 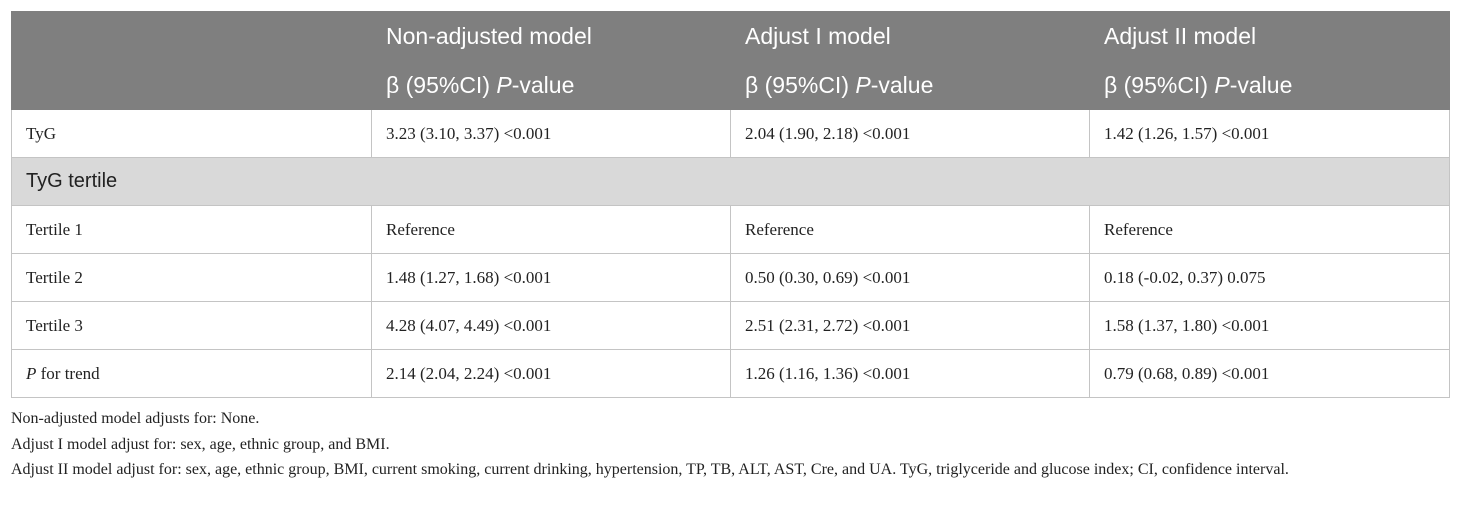 I want to click on table-cell: 0.18 (-0.02, 0.37) 0.075, so click(x=1269, y=277).